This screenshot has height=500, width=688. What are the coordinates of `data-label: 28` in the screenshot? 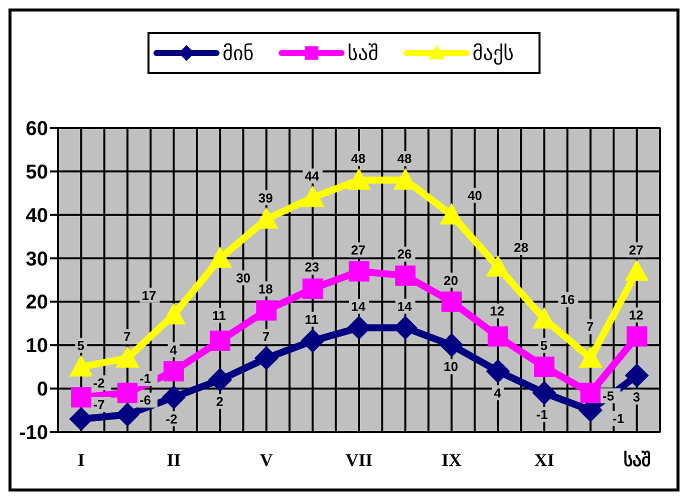 It's located at (521, 248).